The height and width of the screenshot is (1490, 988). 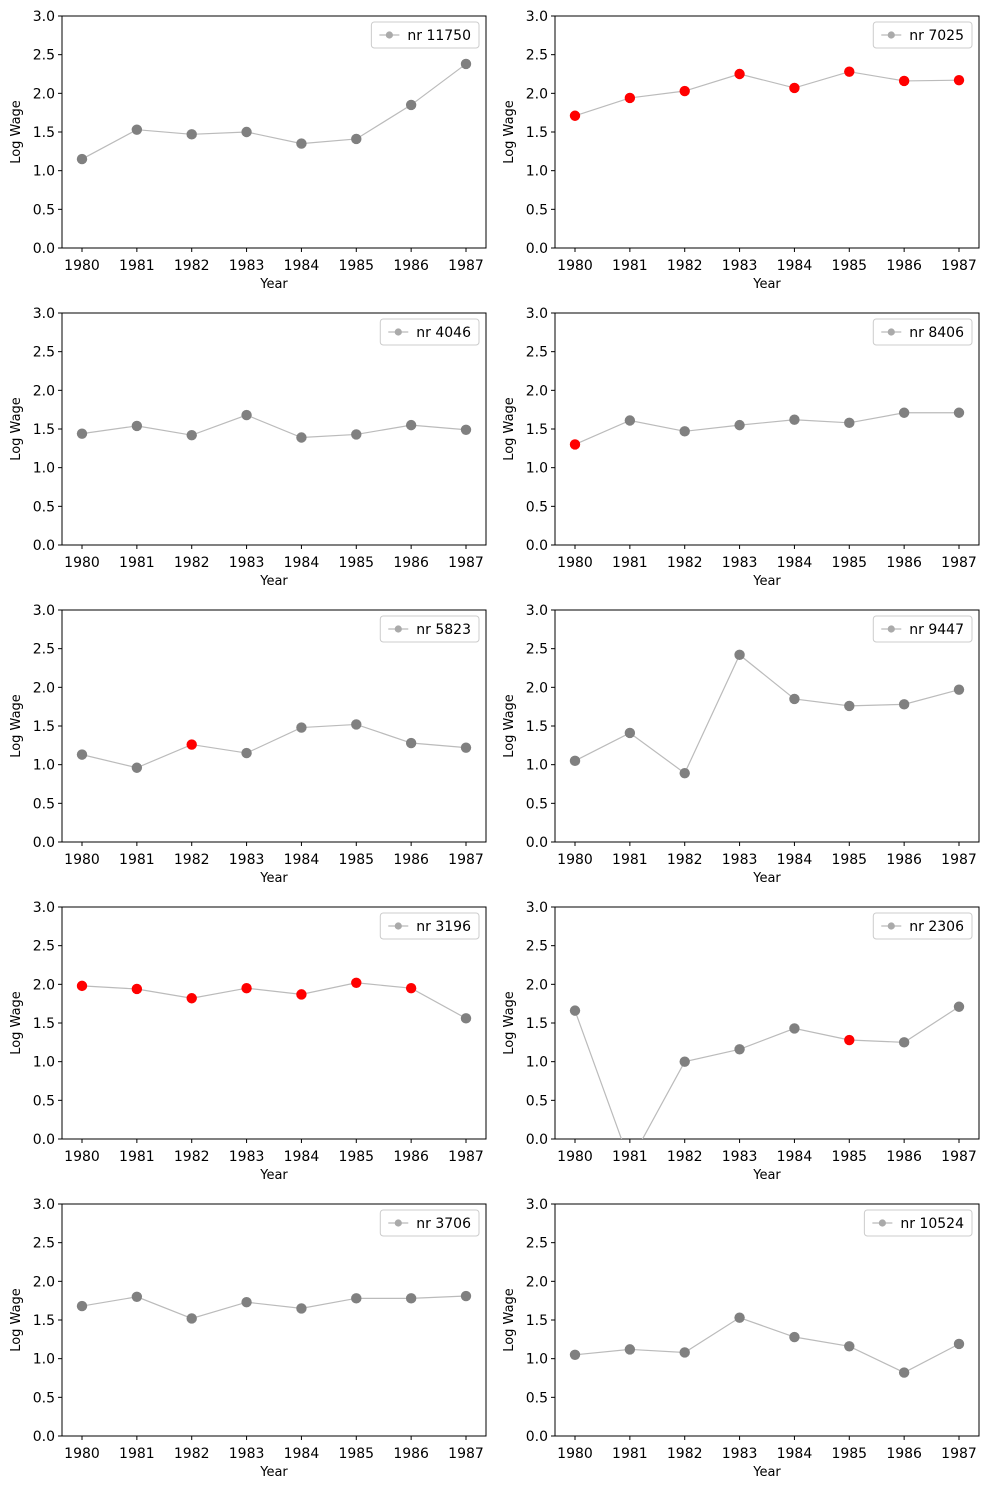 I want to click on legend-label: nr 3196, so click(x=443, y=927).